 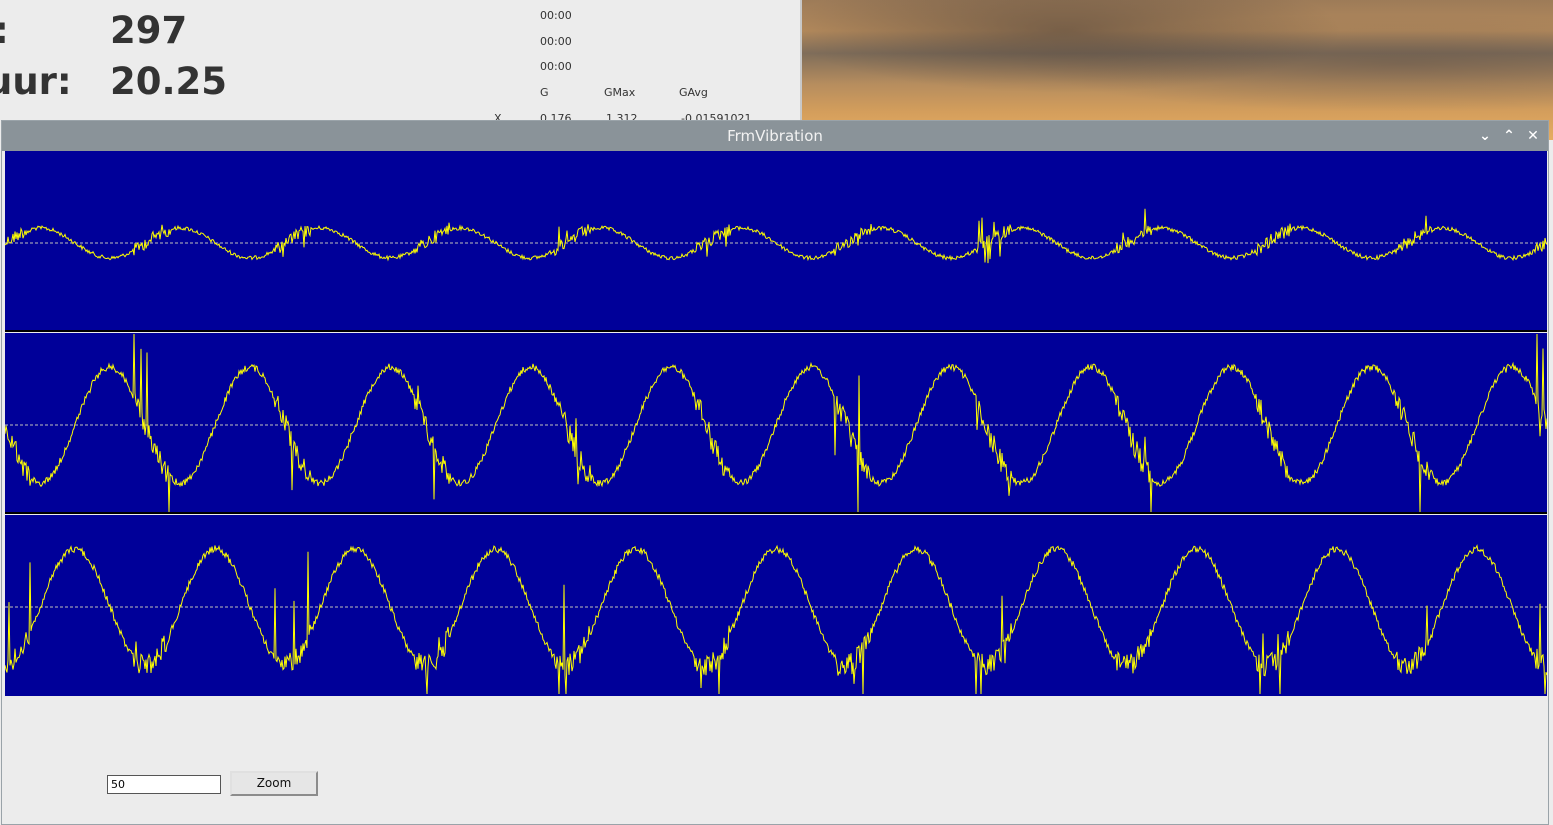 I want to click on time-2: 00:00, so click(x=556, y=41).